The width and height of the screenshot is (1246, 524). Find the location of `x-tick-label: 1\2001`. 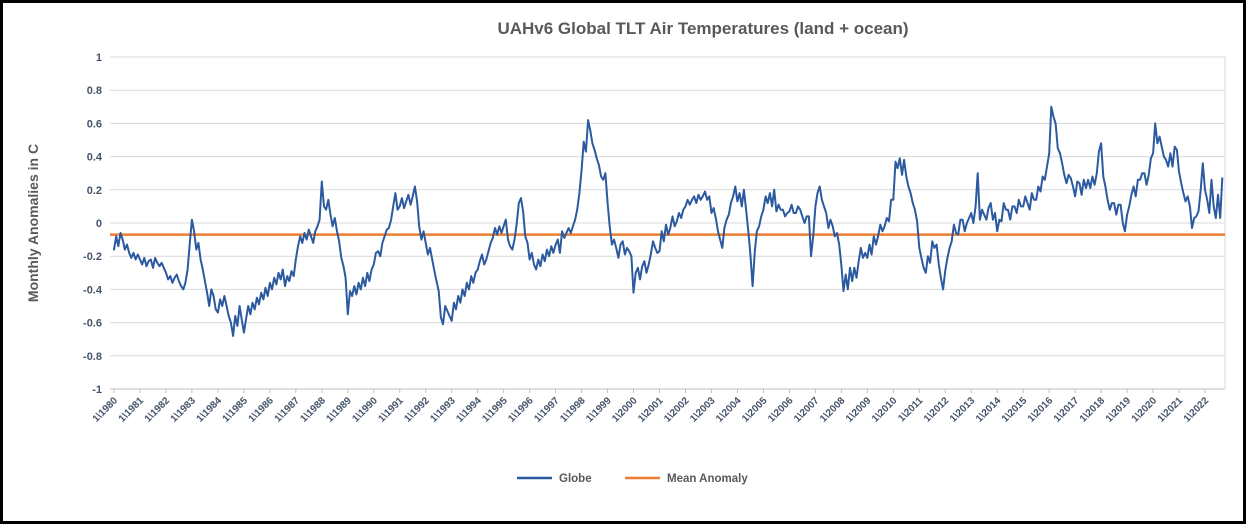

x-tick-label: 1\2001 is located at coordinates (651, 410).